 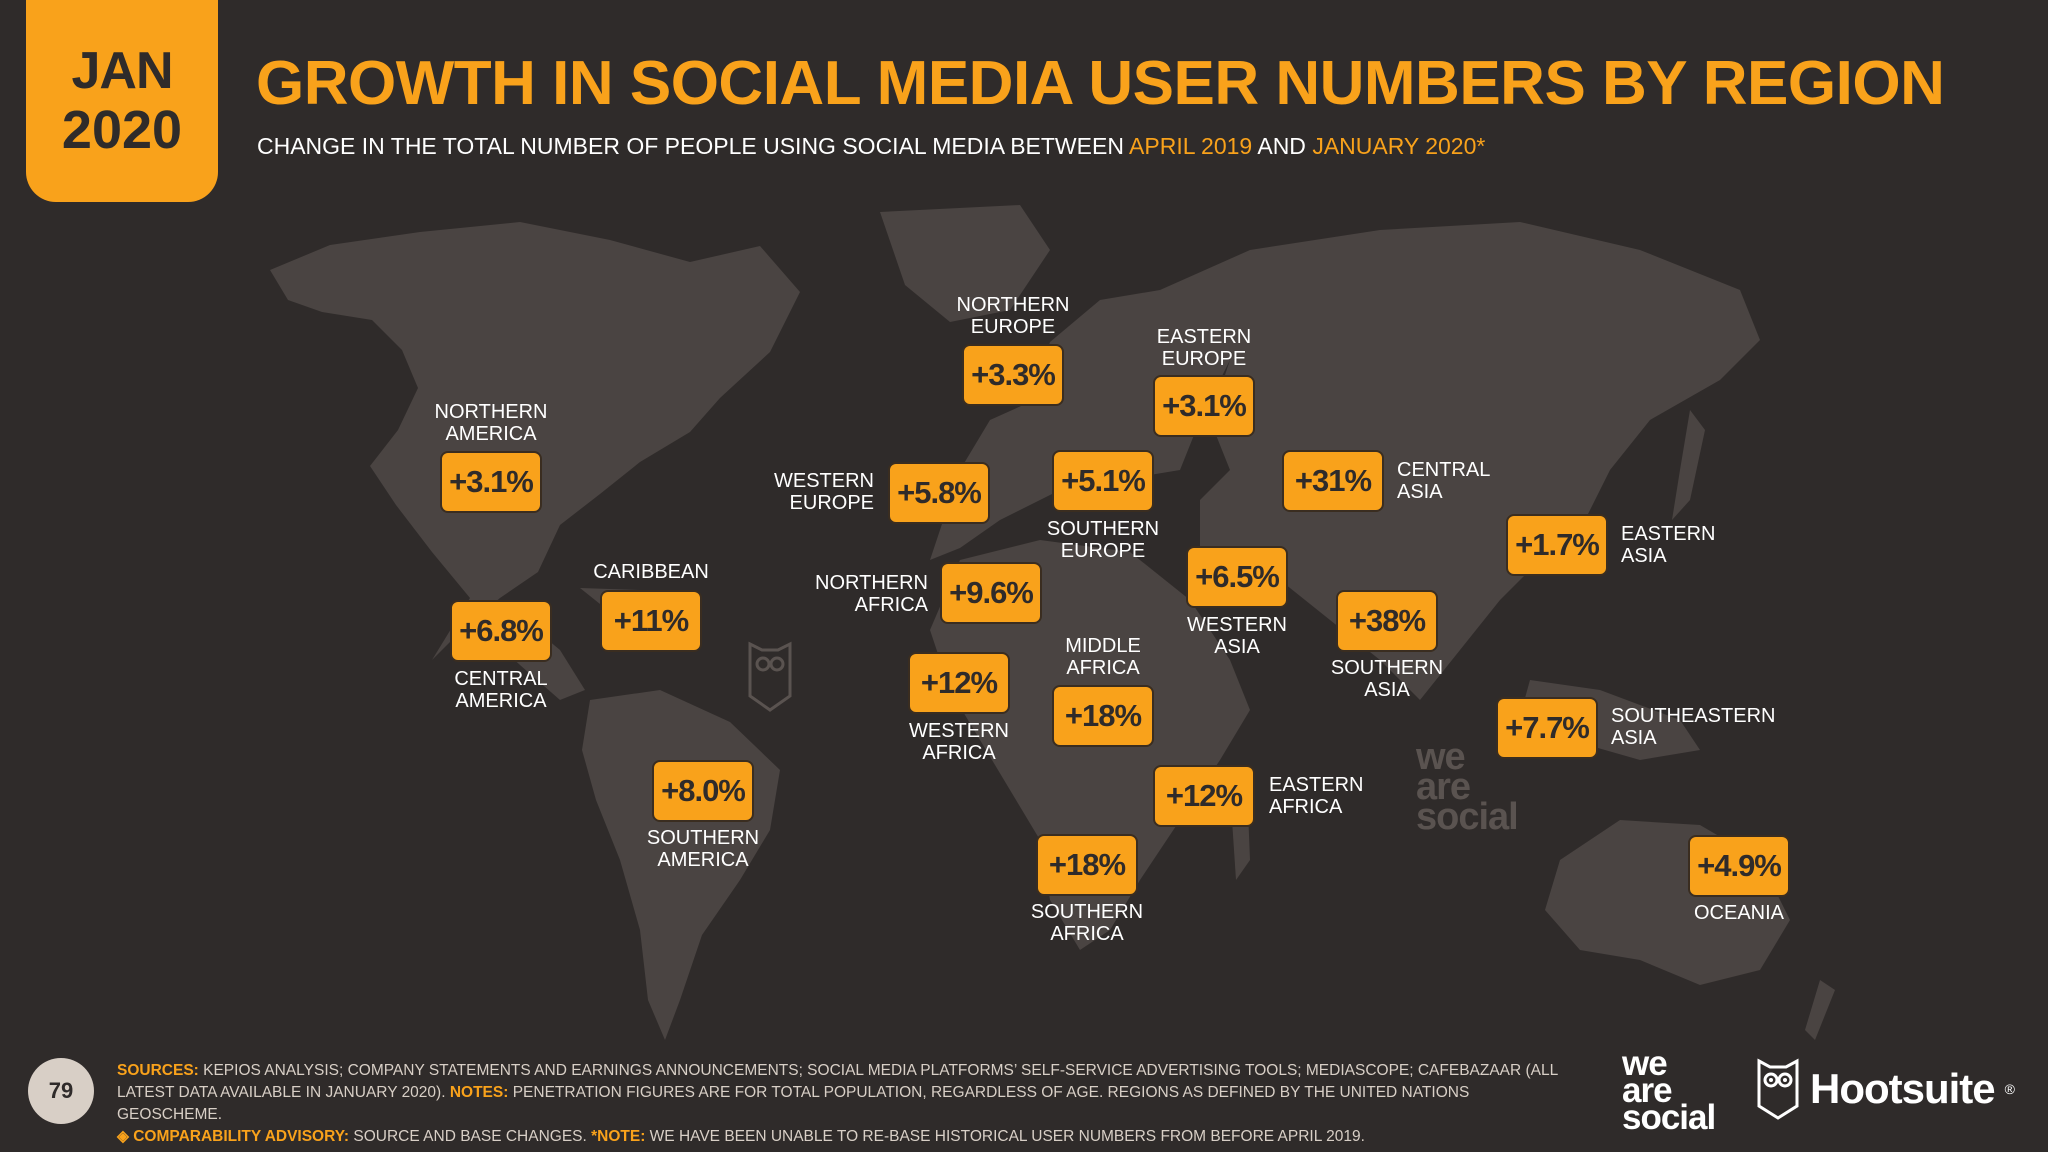 I want to click on advisory-label: ◈ COMPARABILITY ADVISORY:, so click(x=233, y=1136).